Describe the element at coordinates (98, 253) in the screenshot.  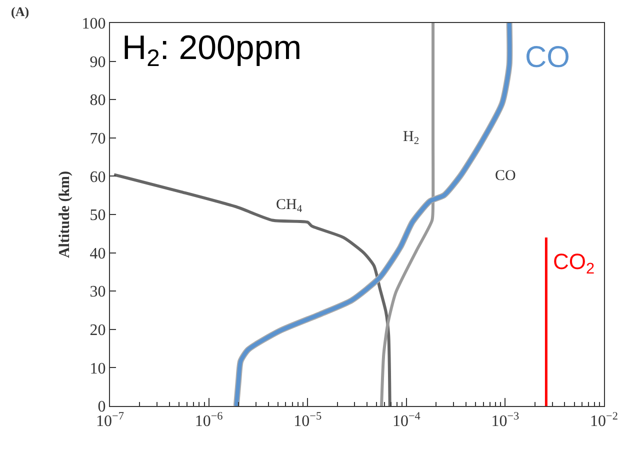
I see `y-tick-label: 40` at that location.